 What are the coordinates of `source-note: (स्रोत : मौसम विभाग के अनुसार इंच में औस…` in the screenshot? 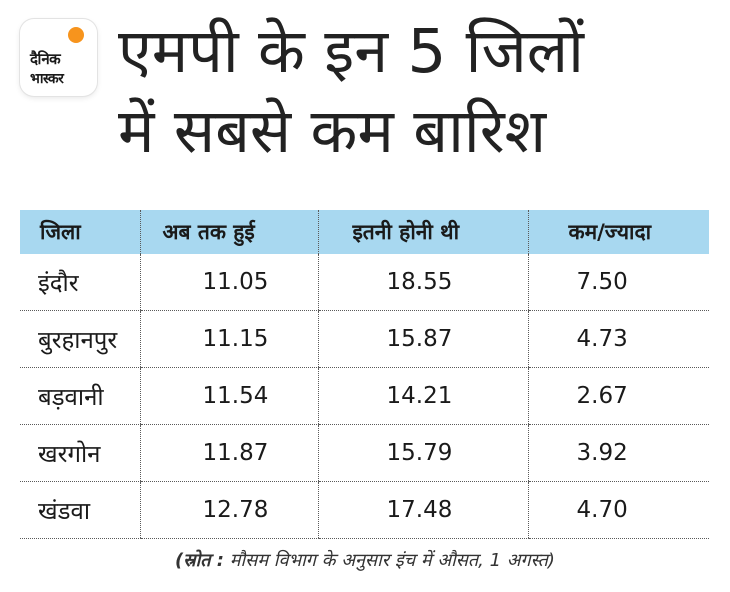 It's located at (365, 560).